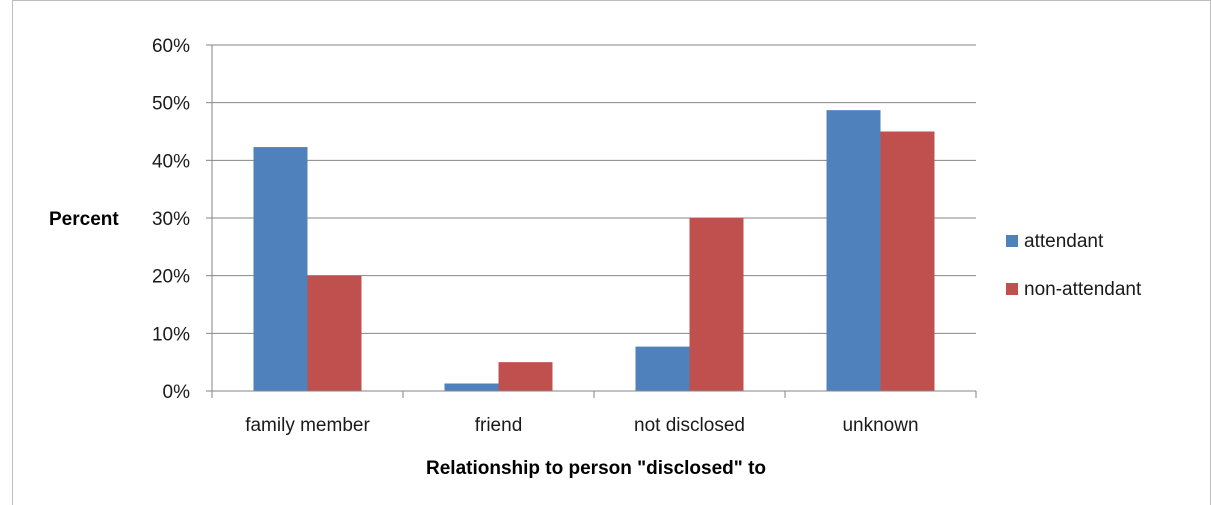 The height and width of the screenshot is (505, 1211). I want to click on y-tick-labels: 0% 10% 20% 30% 40% 50% 60%, so click(171, 219).